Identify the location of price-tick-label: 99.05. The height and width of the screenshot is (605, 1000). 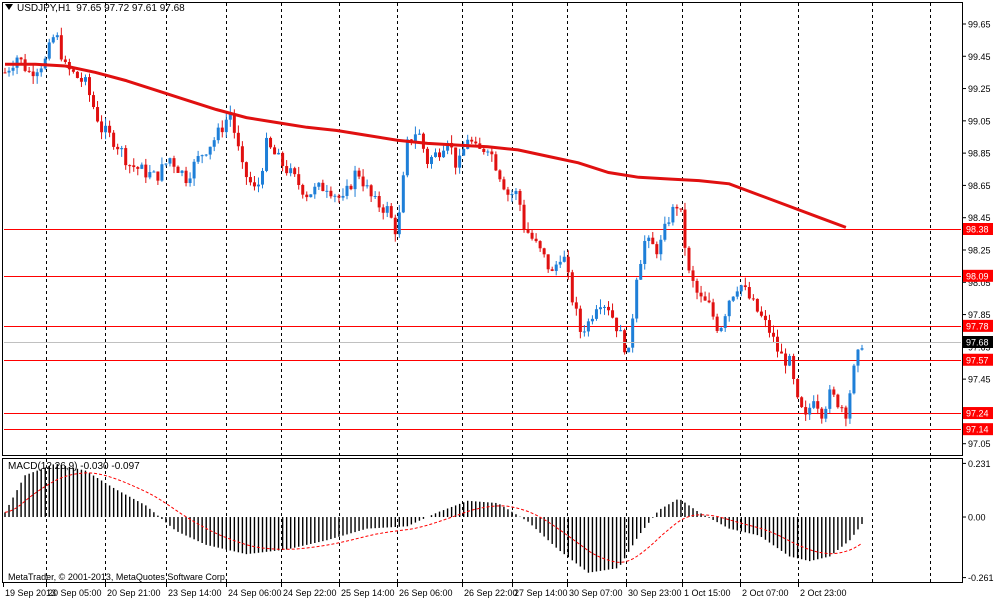
(979, 121).